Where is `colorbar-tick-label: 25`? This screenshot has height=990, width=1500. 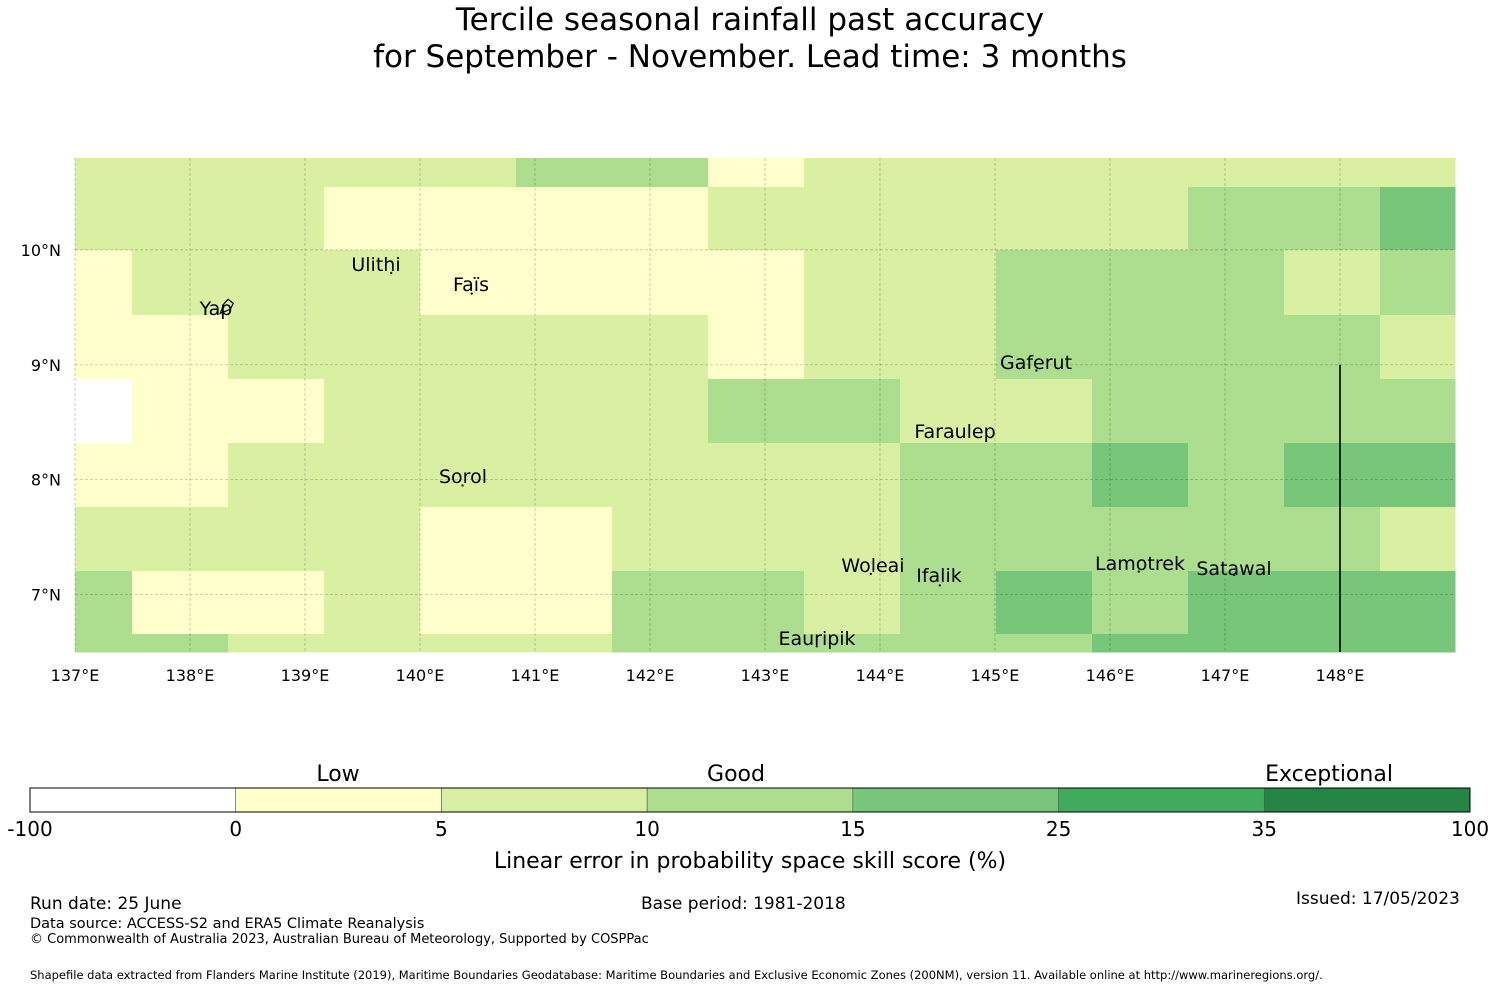
colorbar-tick-label: 25 is located at coordinates (1058, 829).